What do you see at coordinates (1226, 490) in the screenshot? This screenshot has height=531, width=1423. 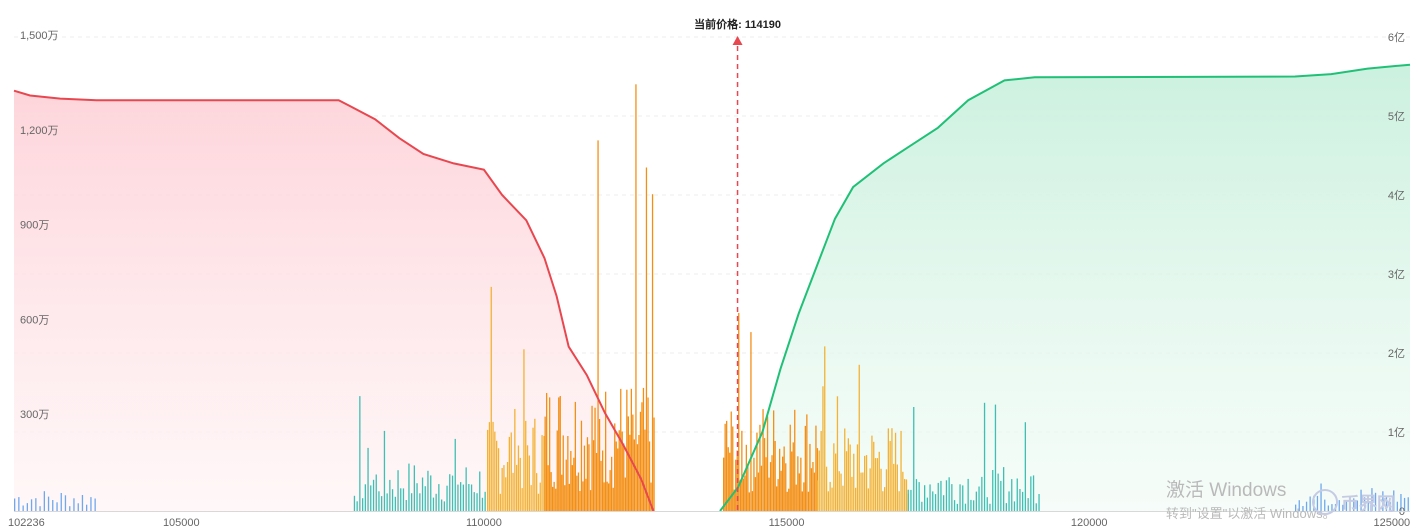 I see `watermark-line1: 激活 Windows` at bounding box center [1226, 490].